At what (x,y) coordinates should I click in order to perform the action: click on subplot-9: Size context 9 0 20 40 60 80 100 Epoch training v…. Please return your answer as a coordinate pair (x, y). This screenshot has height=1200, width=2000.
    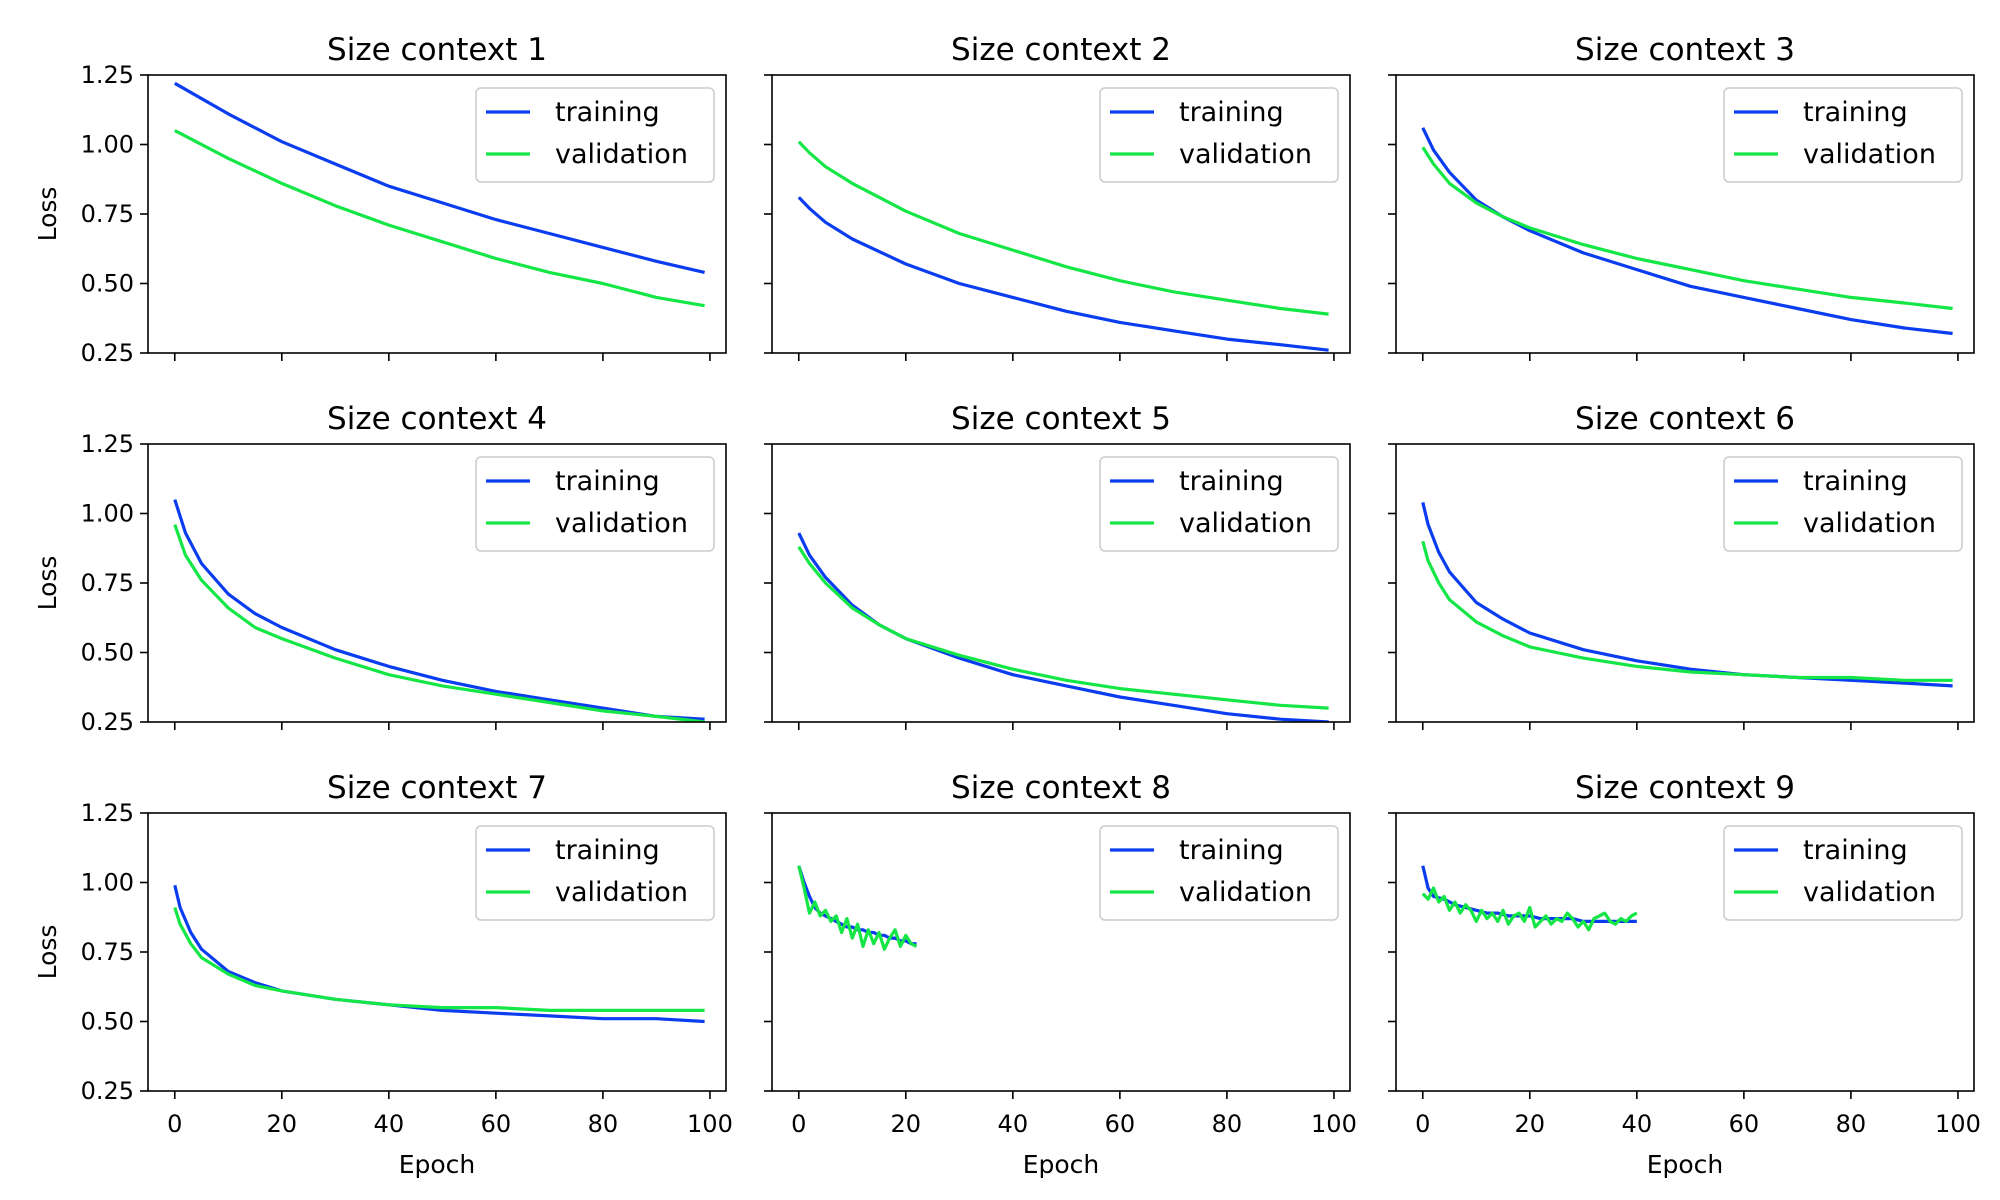
    Looking at the image, I should click on (1684, 974).